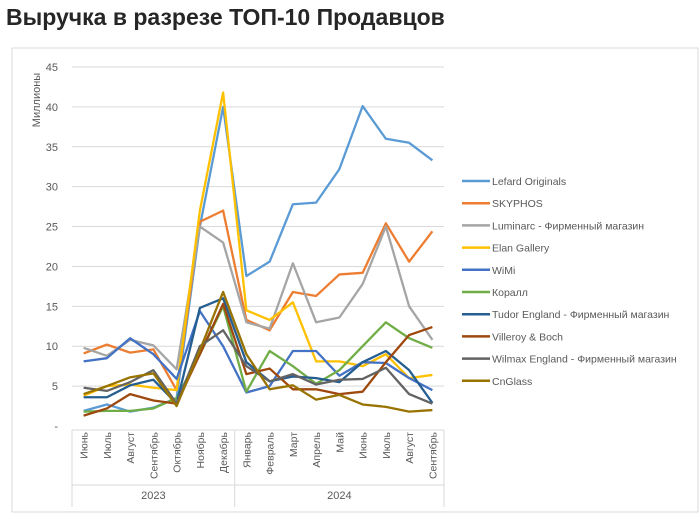 Image resolution: width=700 pixels, height=513 pixels. I want to click on legend-label: WiMi, so click(503, 271).